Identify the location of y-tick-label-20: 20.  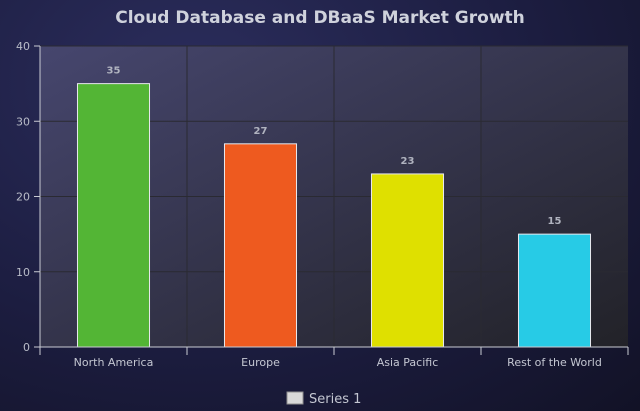
(23, 197).